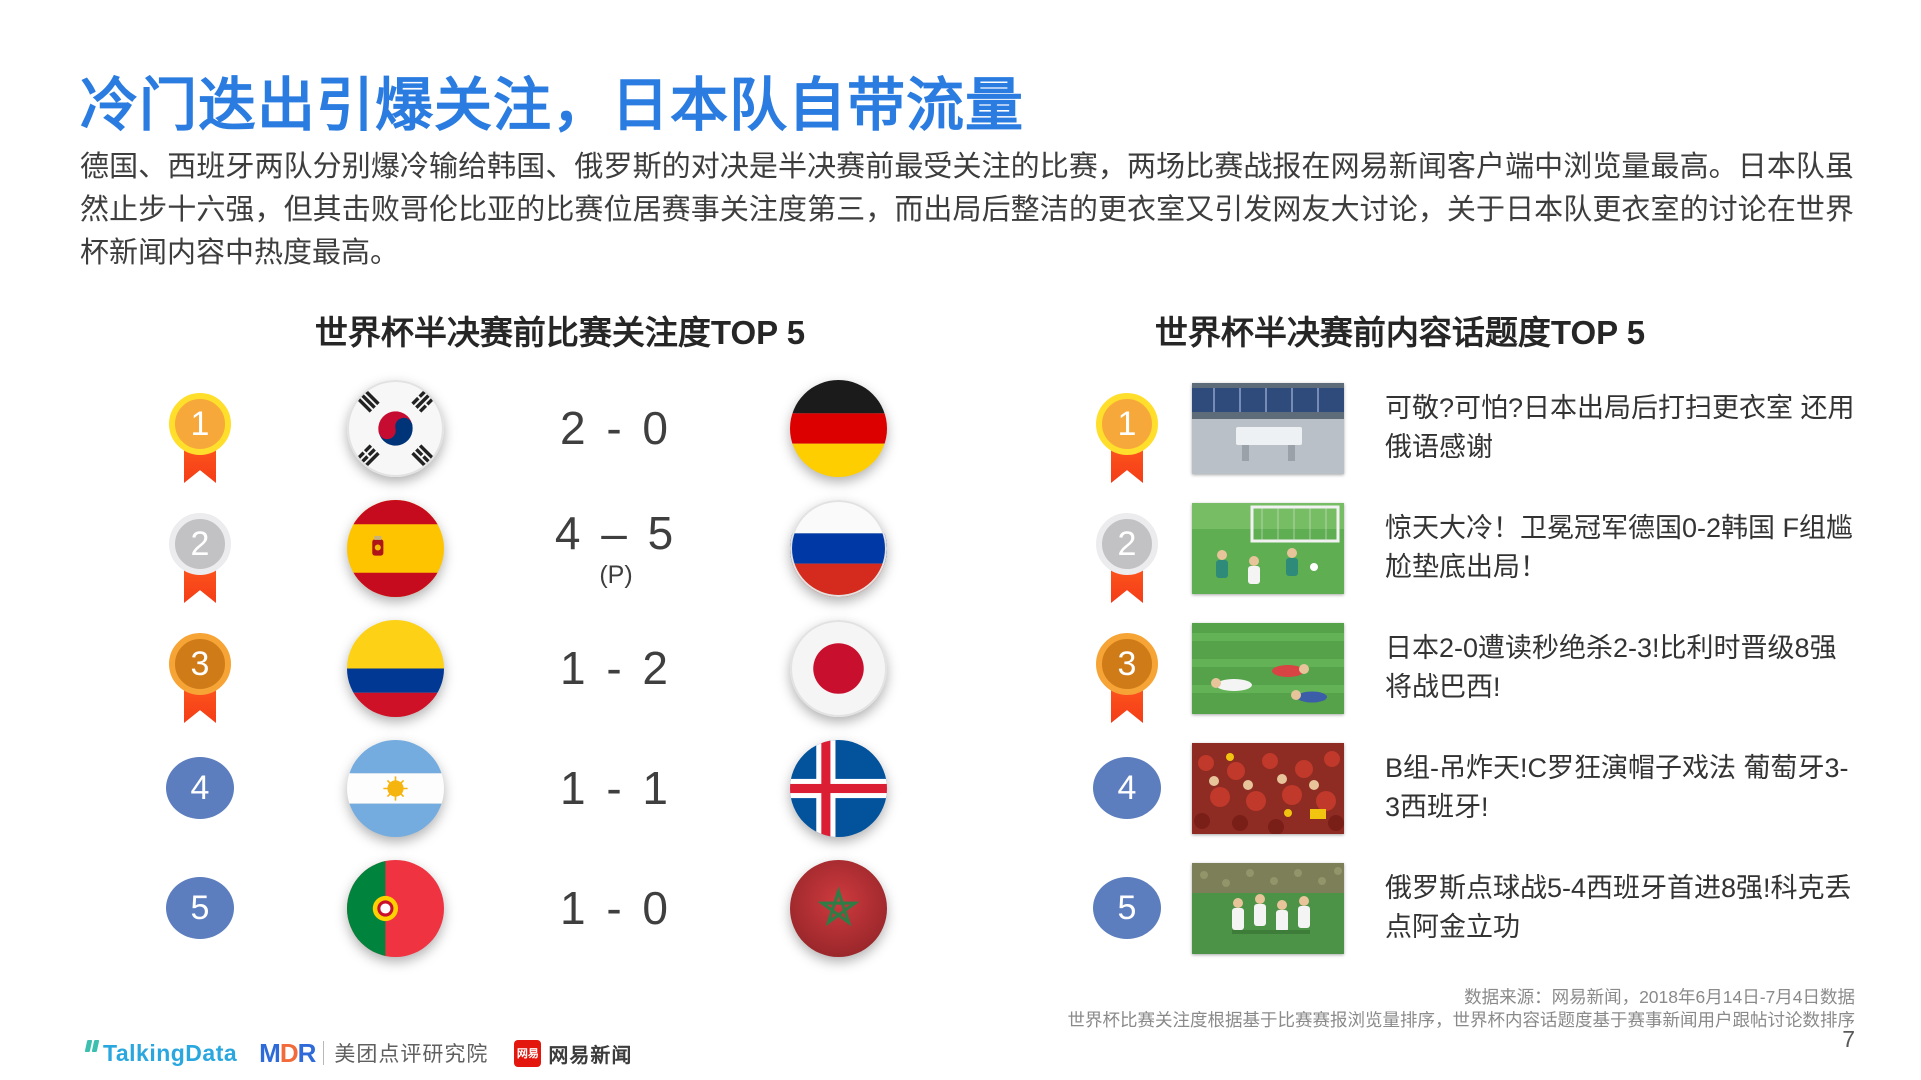 This screenshot has width=1921, height=1080. I want to click on netease-news-logo: 网易 网易新闻, so click(573, 1053).